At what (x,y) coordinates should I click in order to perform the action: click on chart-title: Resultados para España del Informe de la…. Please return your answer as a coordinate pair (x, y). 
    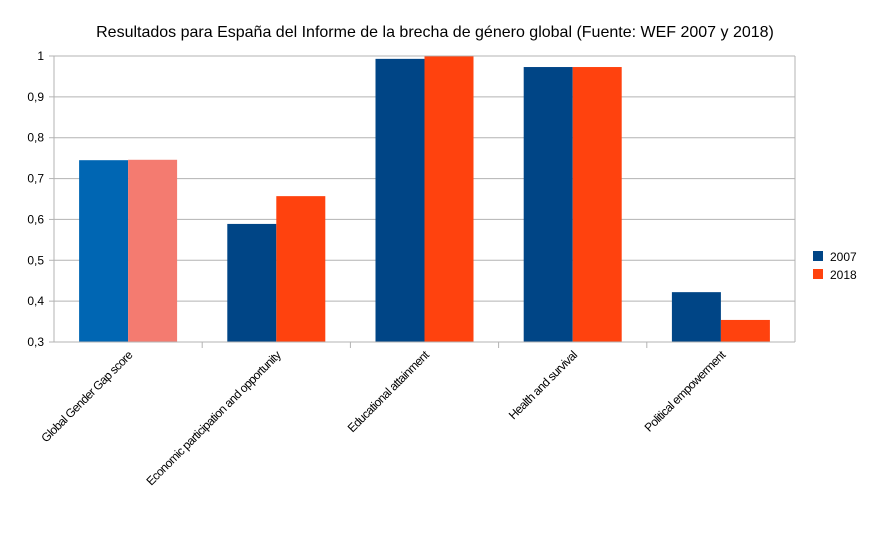
    Looking at the image, I should click on (435, 32).